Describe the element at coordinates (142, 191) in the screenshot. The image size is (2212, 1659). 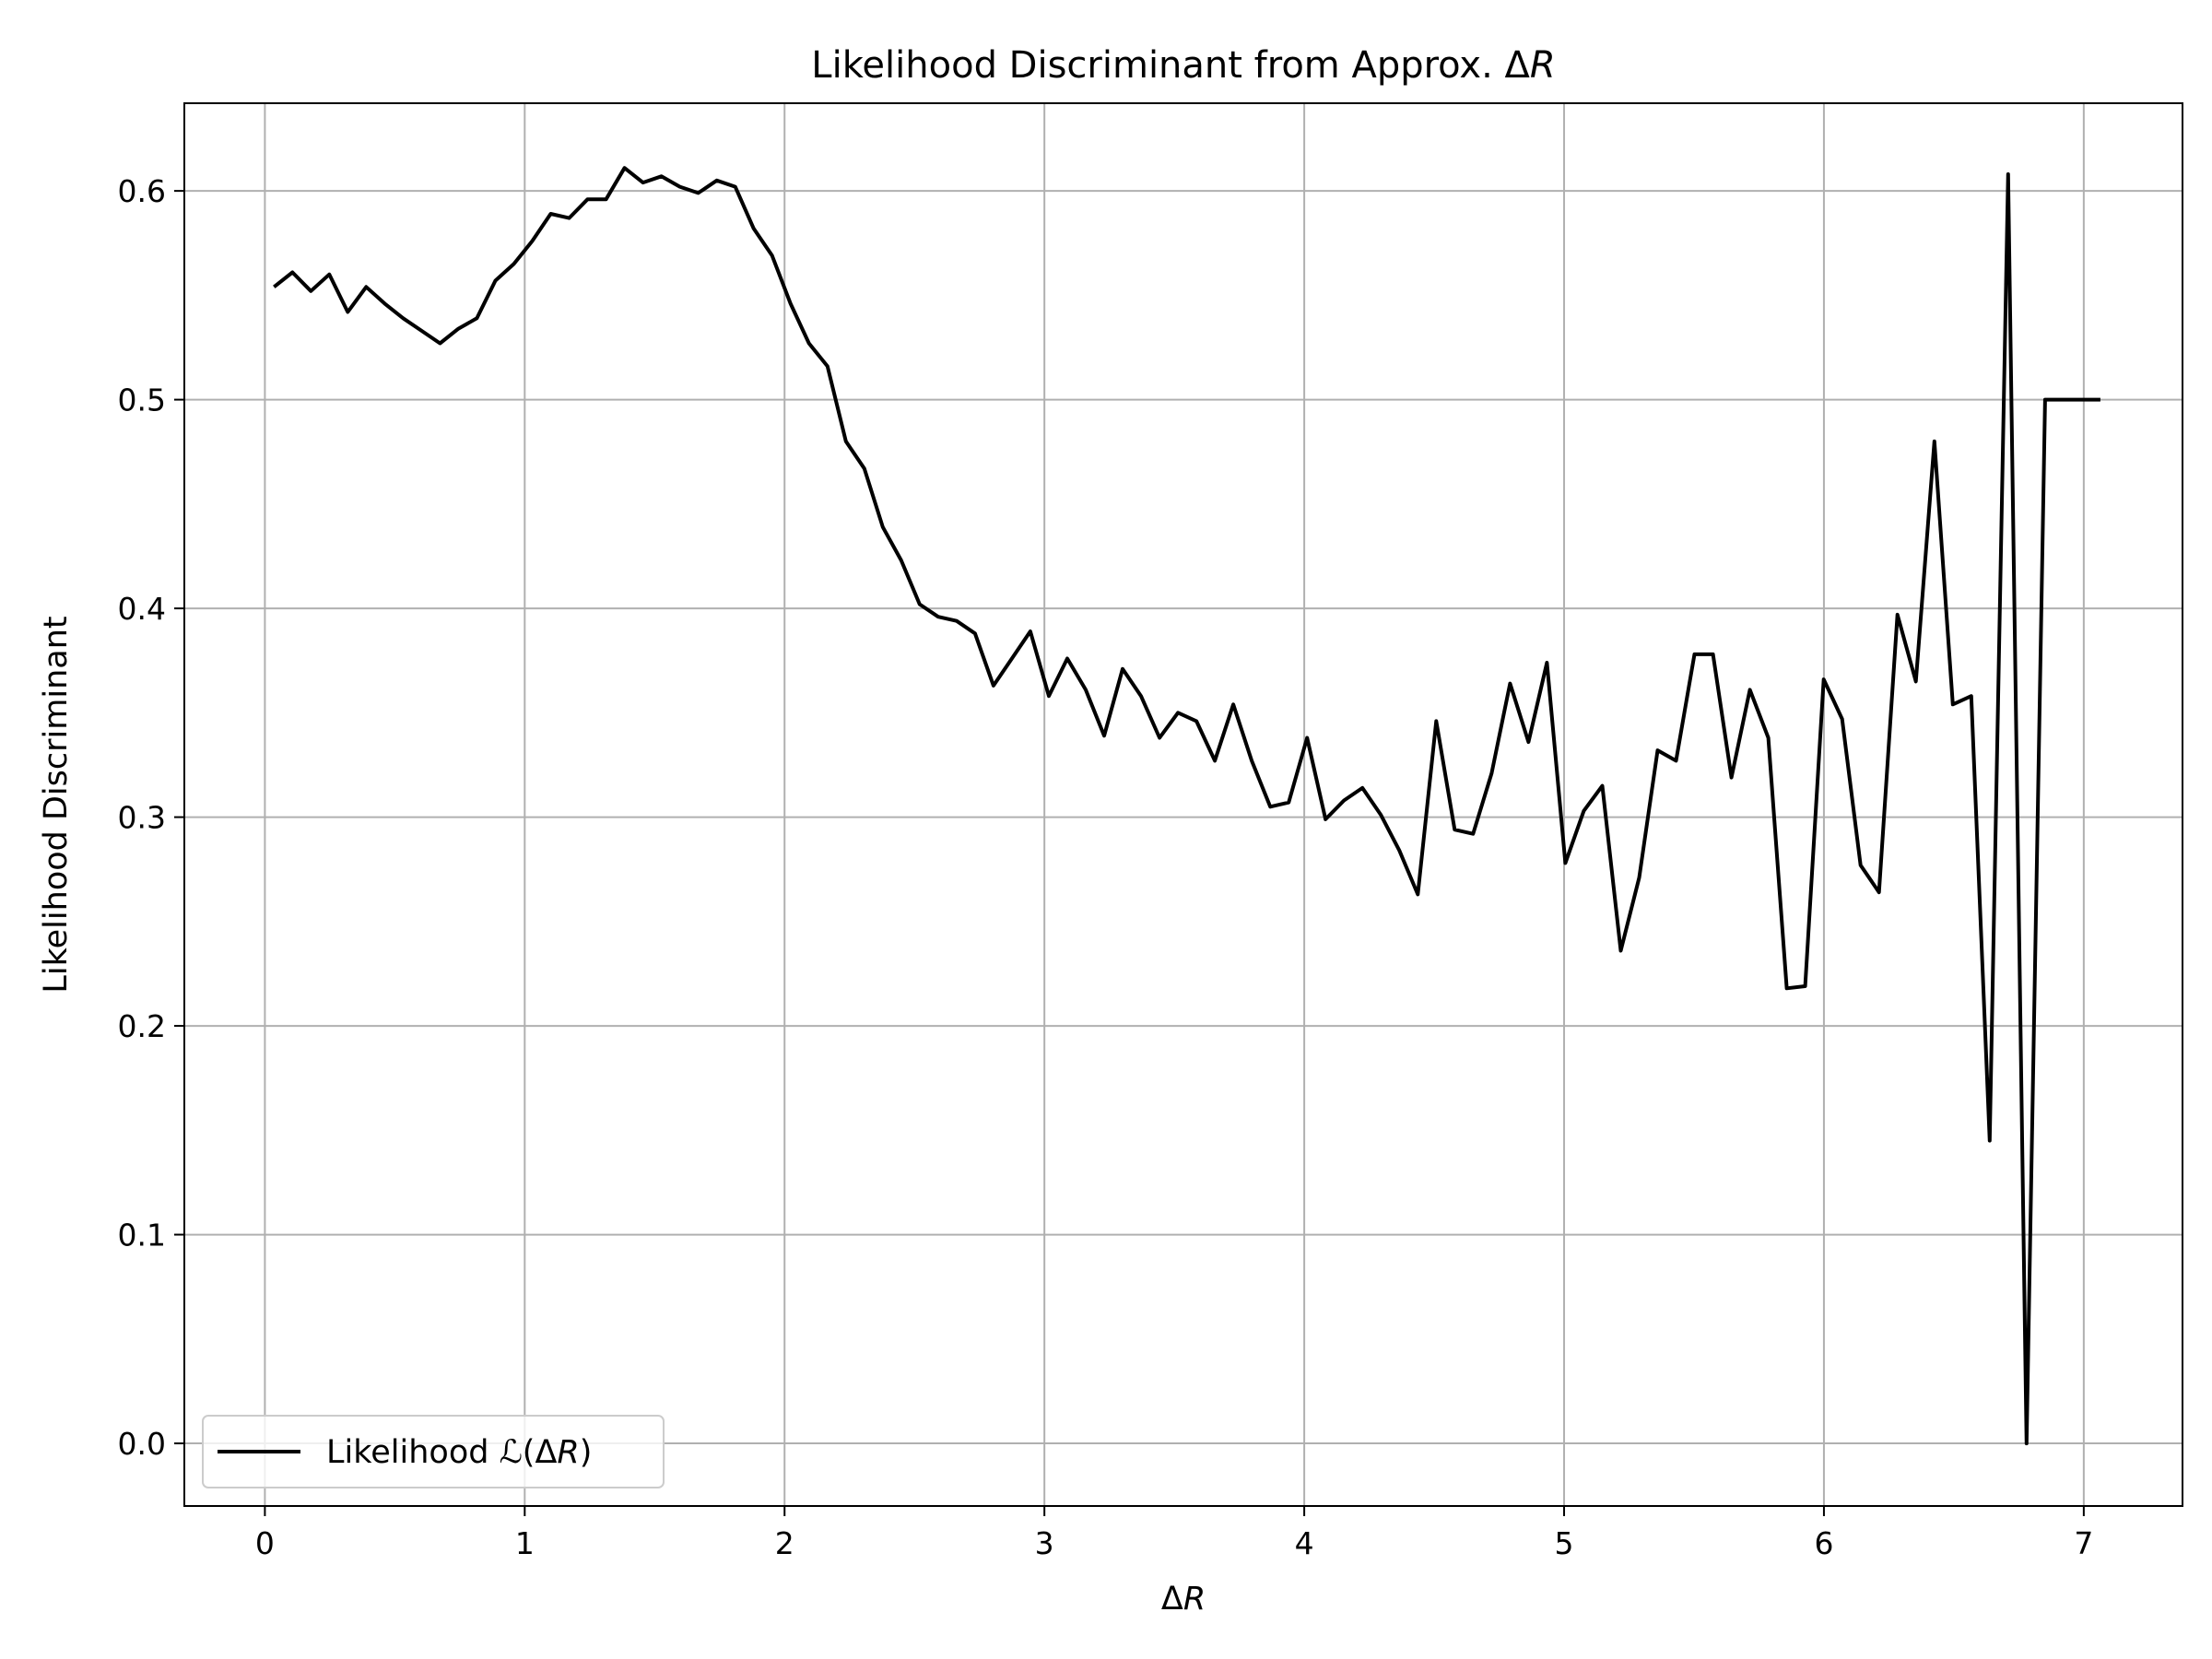
I see `y-tick-label: 0.6` at that location.